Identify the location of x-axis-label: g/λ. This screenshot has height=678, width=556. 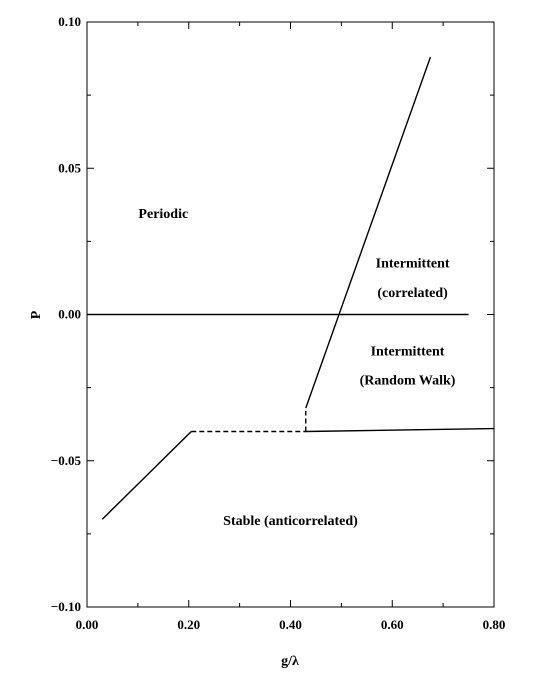
(290, 661).